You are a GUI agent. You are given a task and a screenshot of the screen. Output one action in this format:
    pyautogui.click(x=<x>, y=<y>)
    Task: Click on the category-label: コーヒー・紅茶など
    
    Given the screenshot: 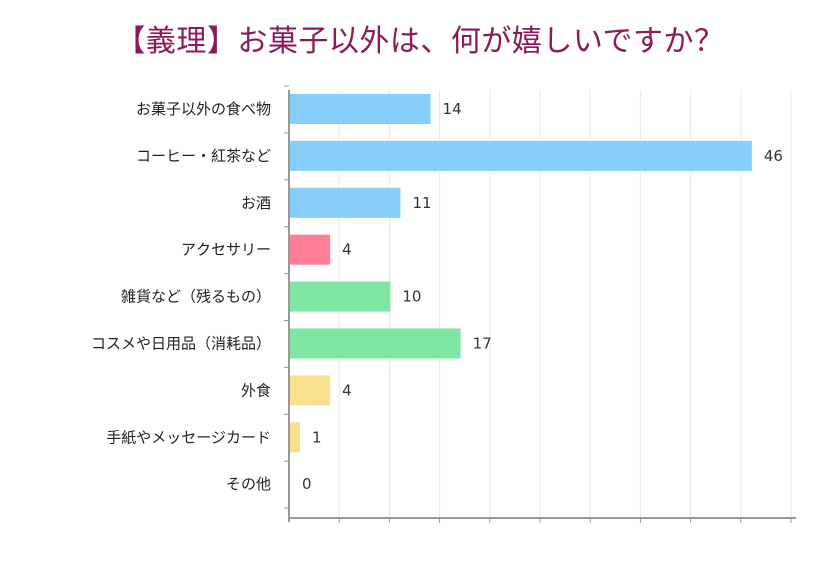 What is the action you would take?
    pyautogui.click(x=203, y=156)
    